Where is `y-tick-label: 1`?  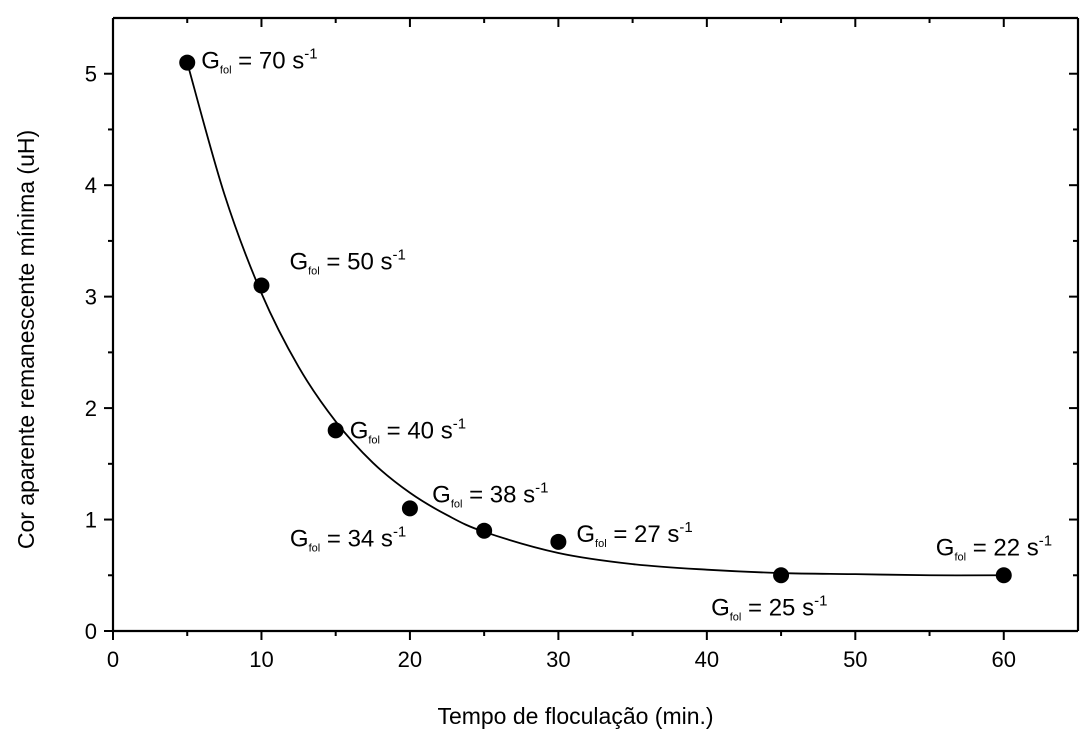
y-tick-label: 1 is located at coordinates (91, 520).